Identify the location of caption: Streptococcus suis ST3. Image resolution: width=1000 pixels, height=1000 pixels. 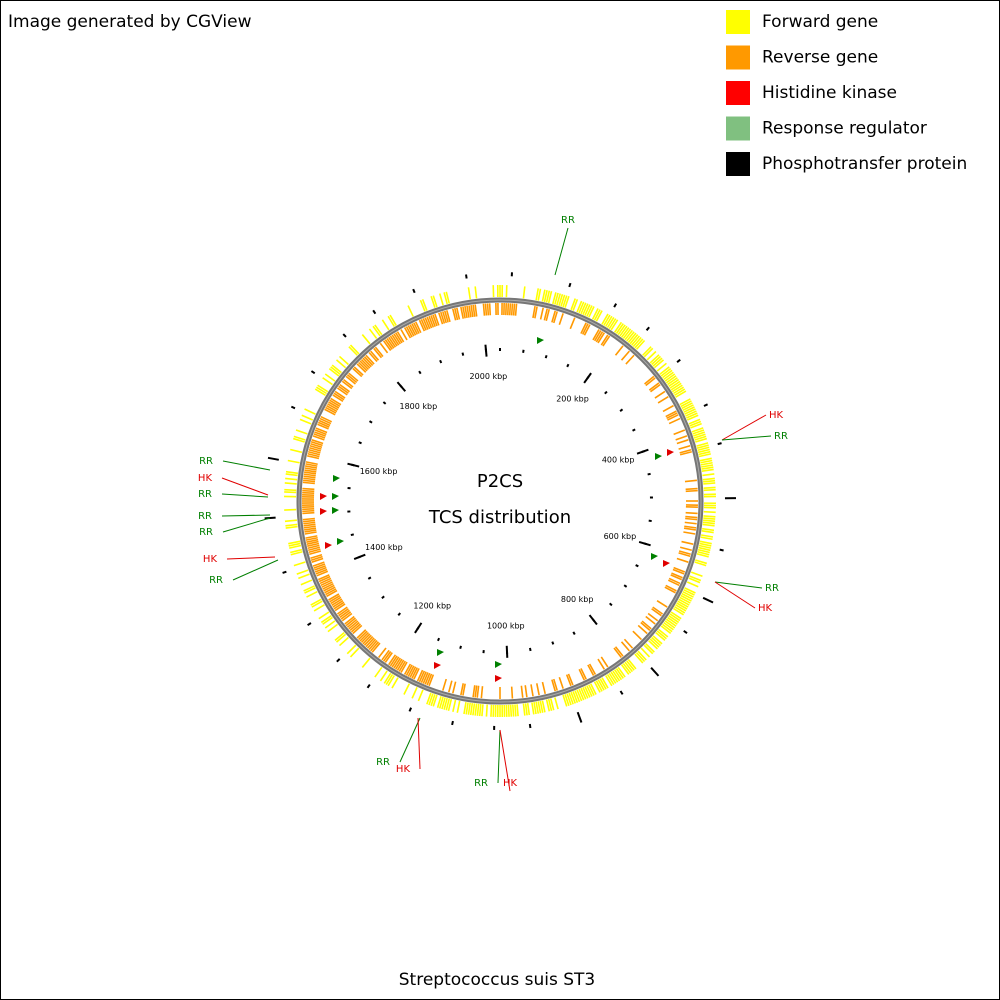
(497, 980).